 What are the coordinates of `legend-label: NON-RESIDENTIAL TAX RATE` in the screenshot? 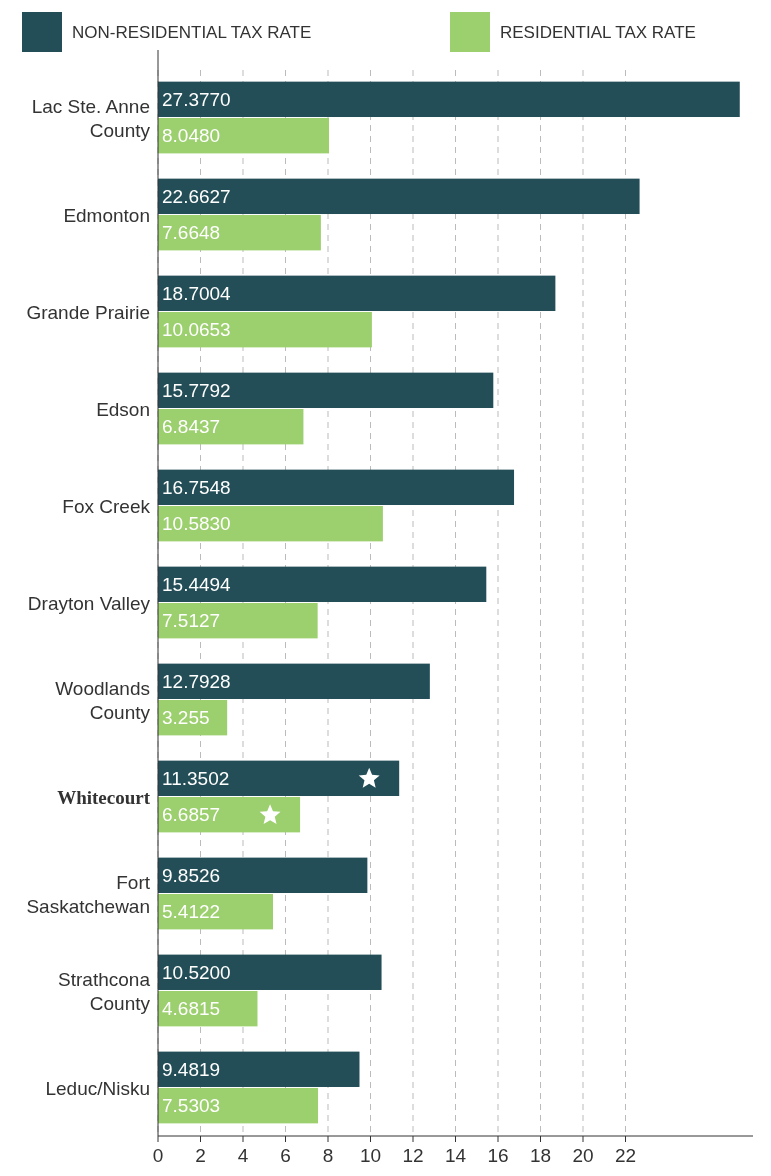 It's located at (192, 32).